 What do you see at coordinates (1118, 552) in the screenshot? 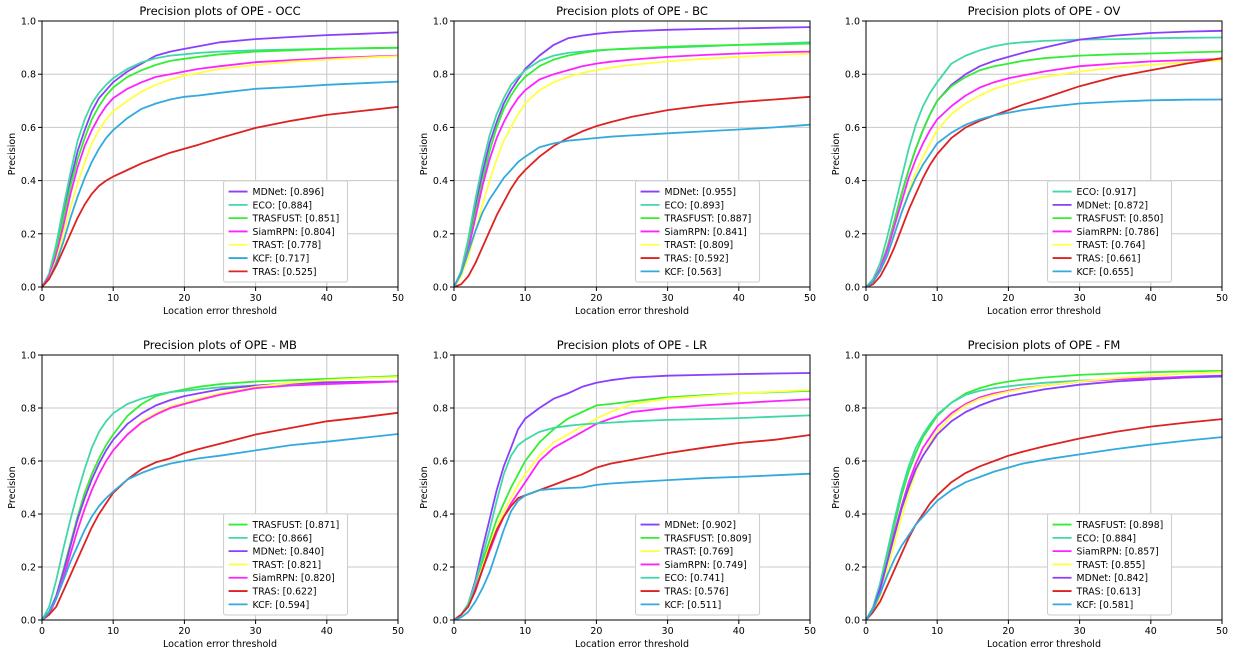
I see `legend-entry: SiamRPN: [0.857]` at bounding box center [1118, 552].